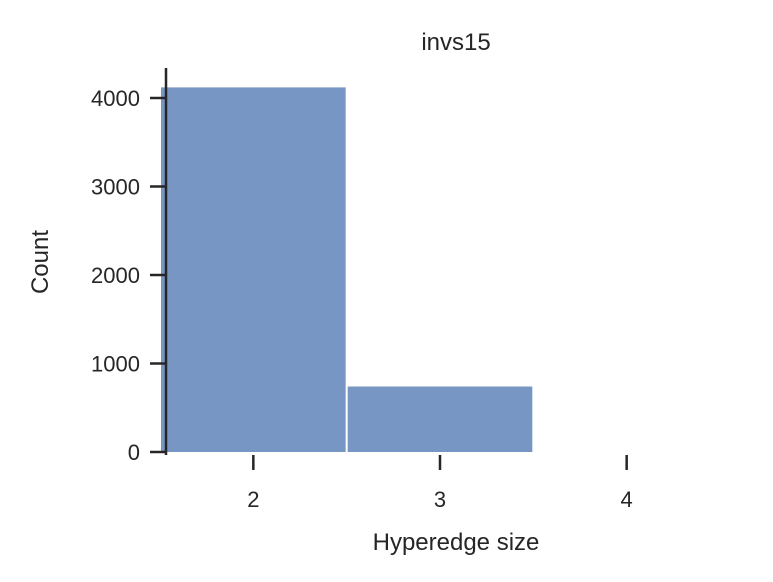 The image size is (773, 582). I want to click on x-tick-label: 4, so click(627, 499).